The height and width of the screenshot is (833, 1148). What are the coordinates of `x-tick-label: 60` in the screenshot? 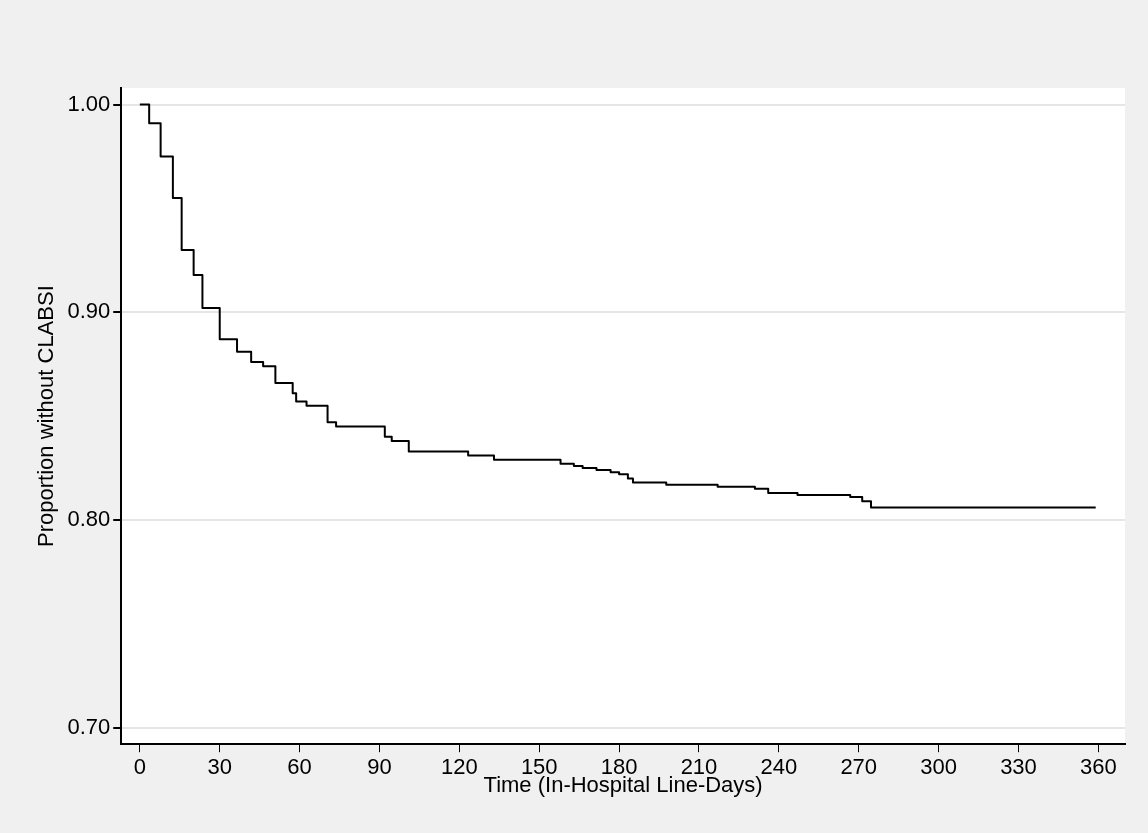 It's located at (299, 767).